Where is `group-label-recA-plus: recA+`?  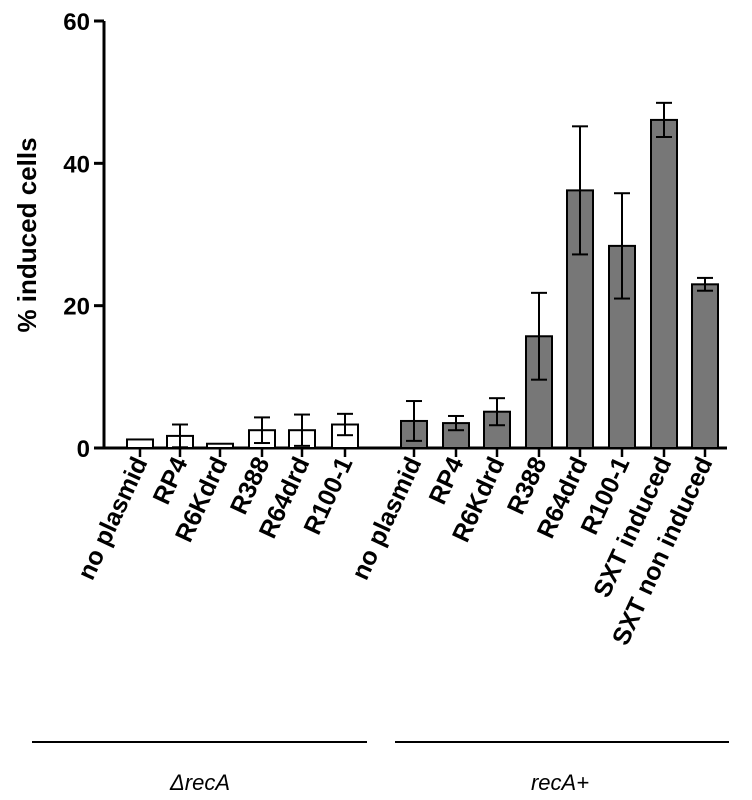
group-label-recA-plus: recA+ is located at coordinates (560, 782).